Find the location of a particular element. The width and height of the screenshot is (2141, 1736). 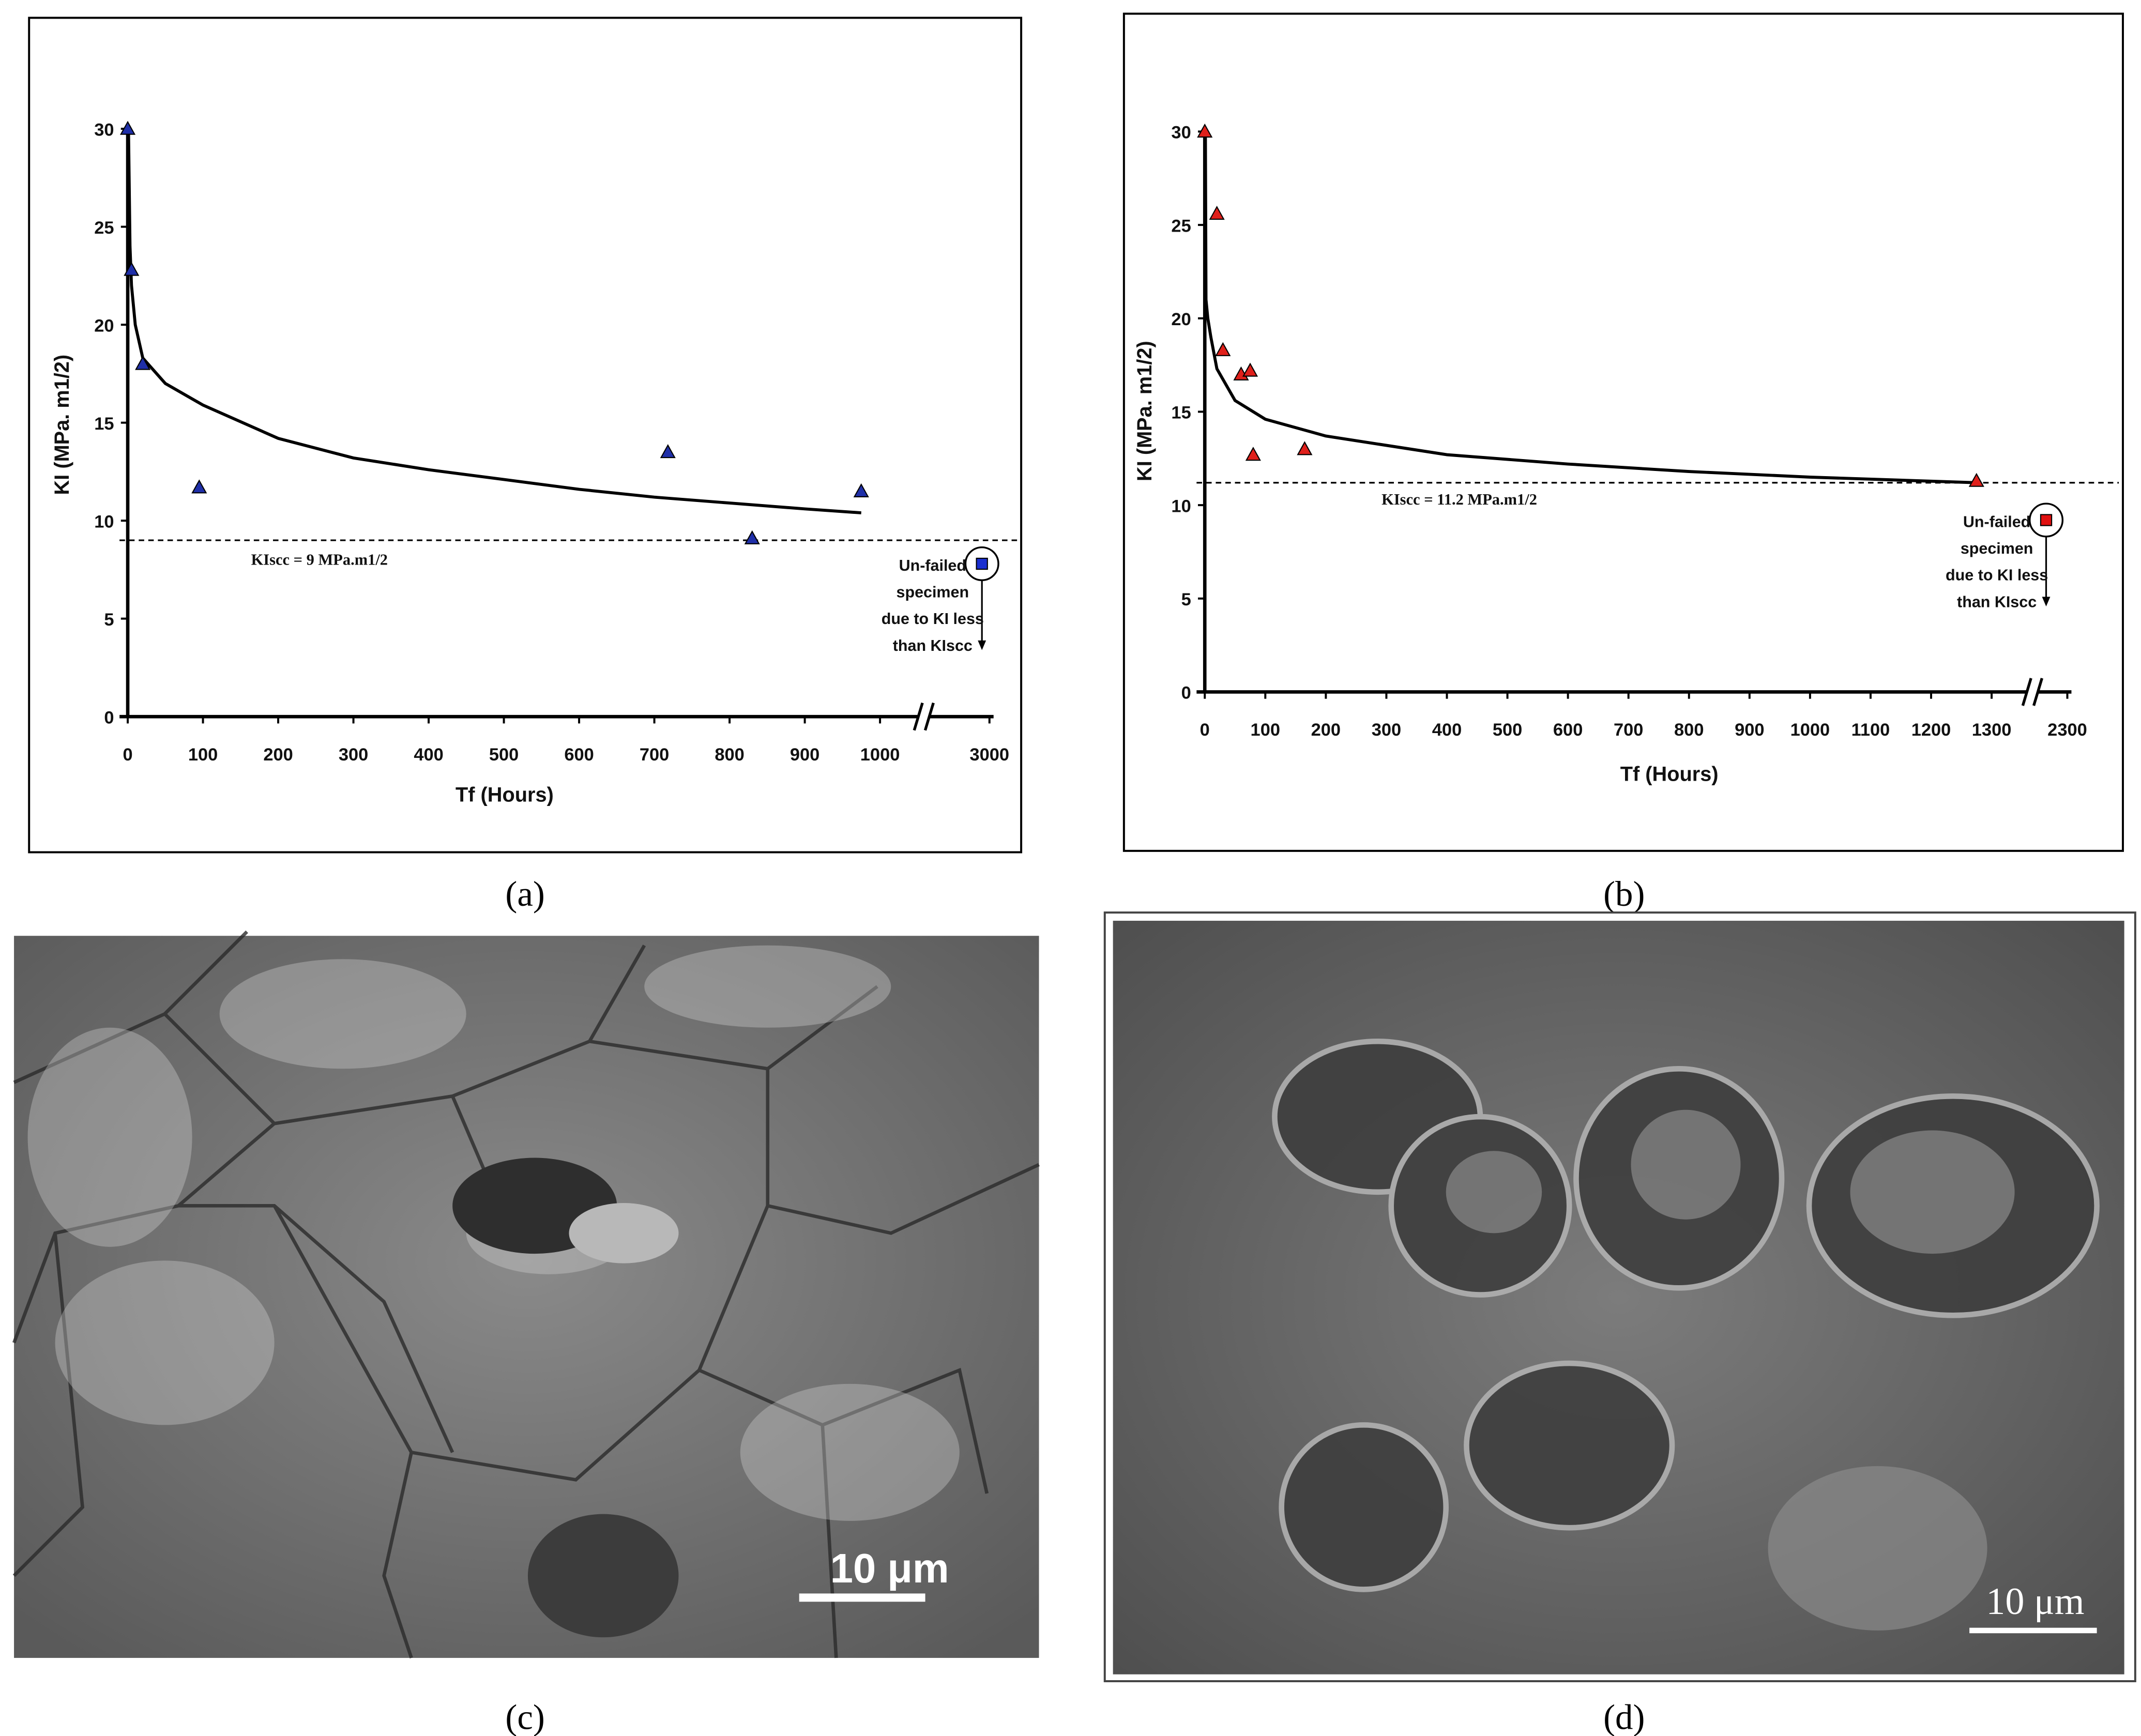

panel-label: (d) is located at coordinates (1624, 1717).